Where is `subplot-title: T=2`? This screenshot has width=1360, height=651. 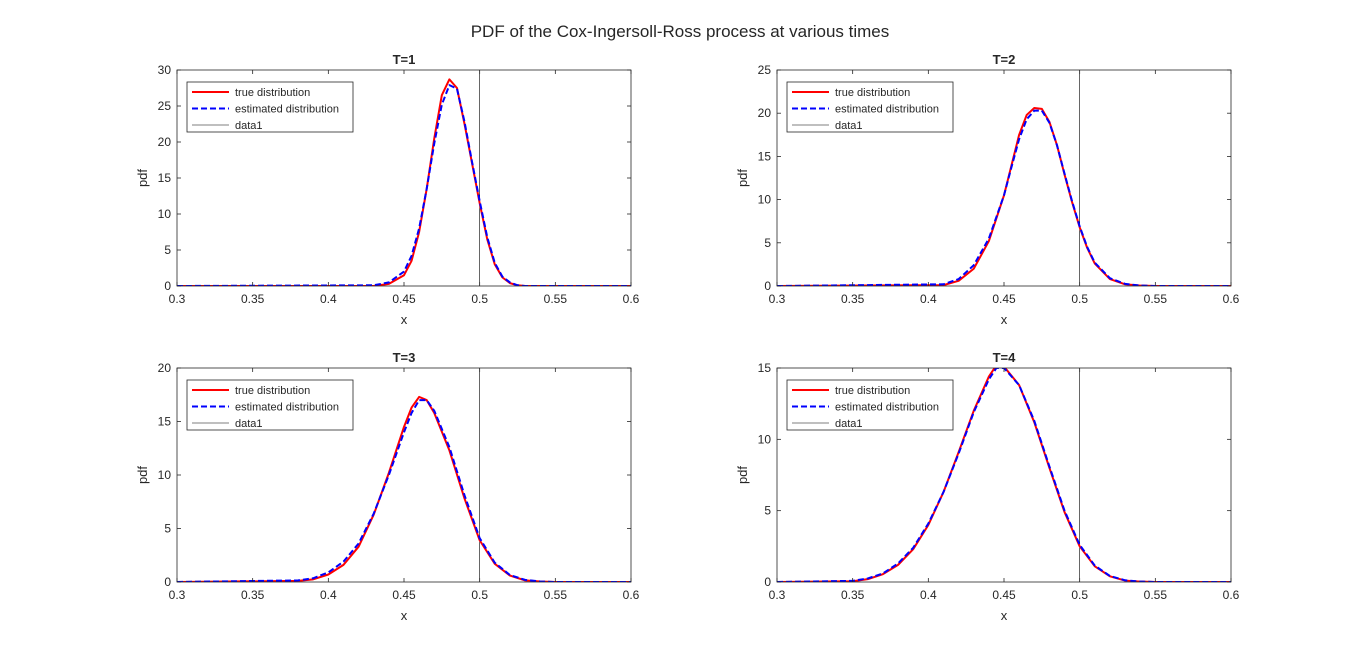
subplot-title: T=2 is located at coordinates (1004, 59).